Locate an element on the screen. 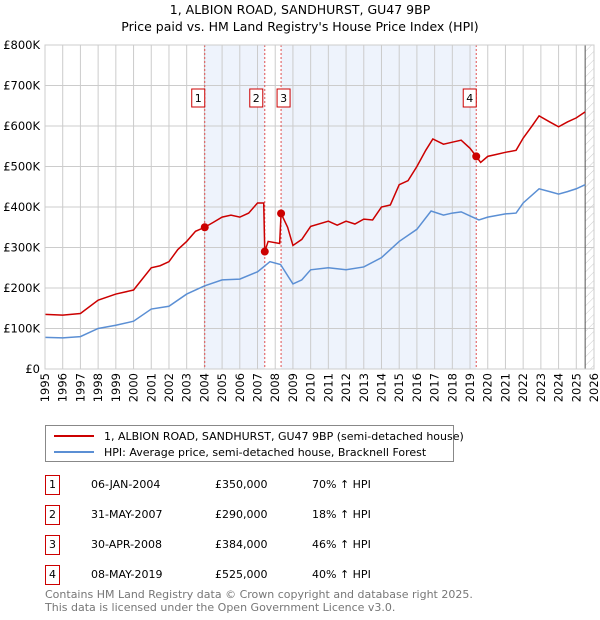  sale-row: 4 08-MAY-2019 £525,000 40% ↑ HPI is located at coordinates (245, 575).